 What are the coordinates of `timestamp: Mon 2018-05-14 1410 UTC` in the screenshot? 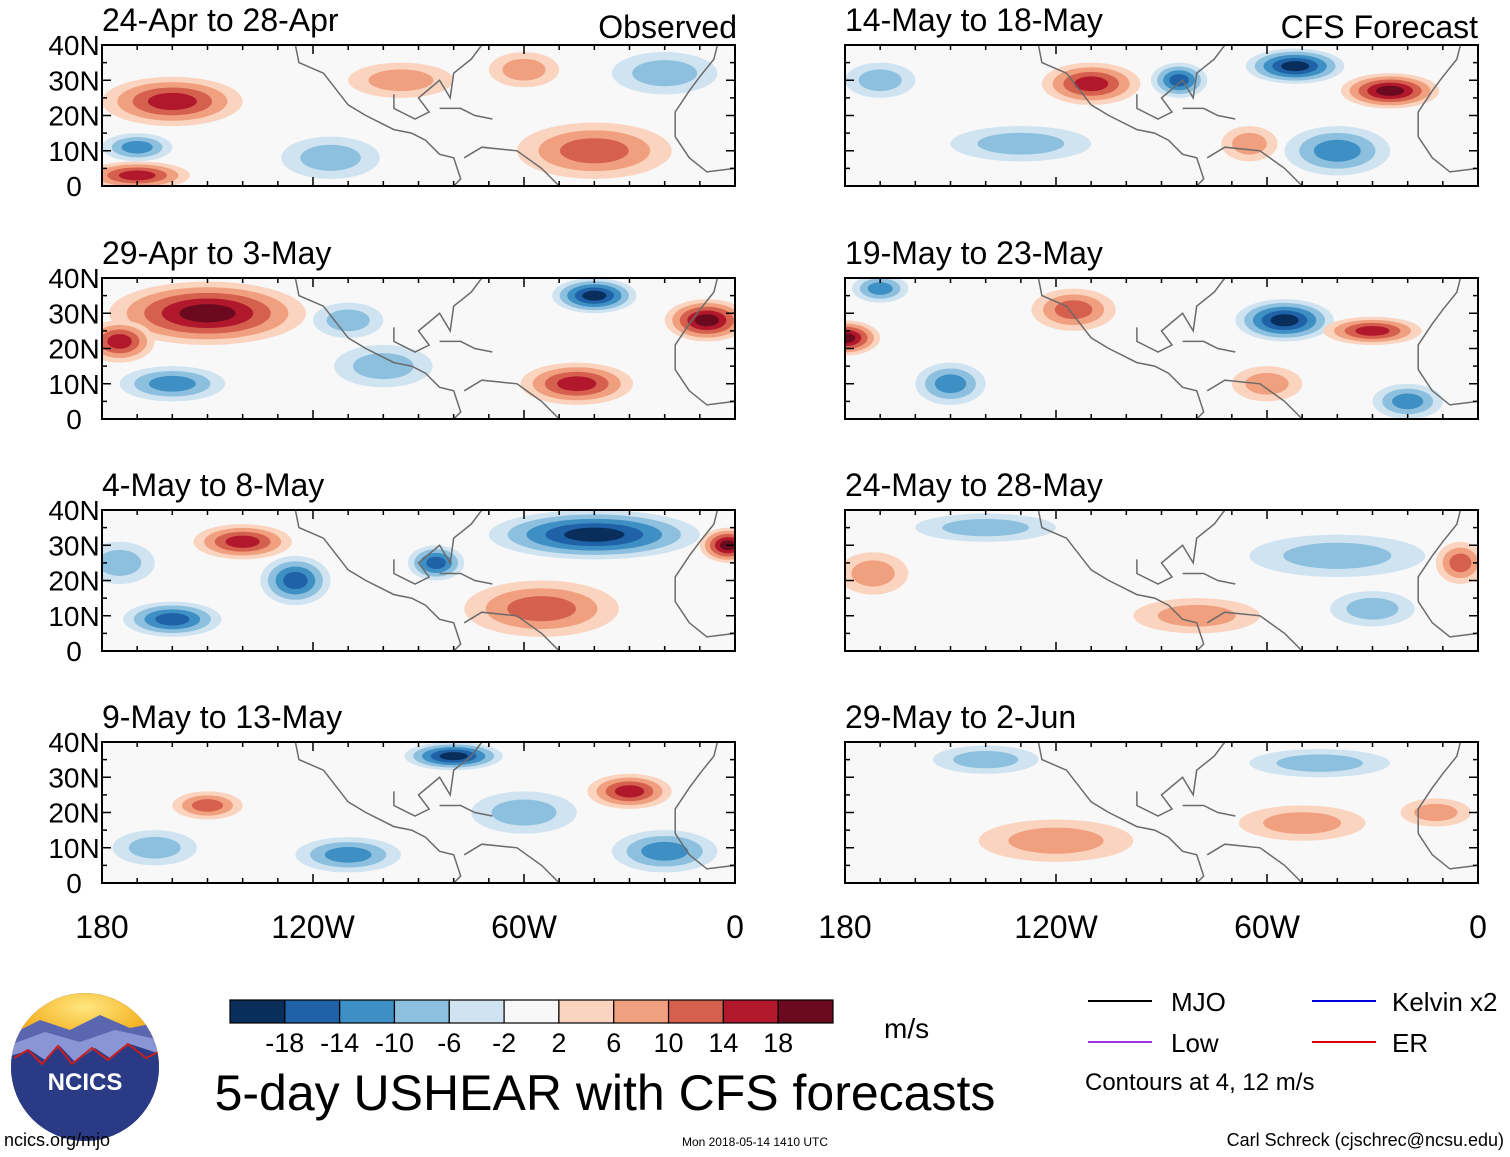 It's located at (755, 1142).